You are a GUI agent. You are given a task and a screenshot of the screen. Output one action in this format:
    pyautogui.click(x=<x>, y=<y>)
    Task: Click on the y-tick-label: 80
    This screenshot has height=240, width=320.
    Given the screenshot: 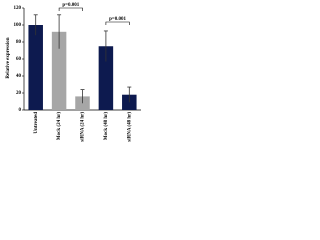 What is the action you would take?
    pyautogui.click(x=19, y=42)
    